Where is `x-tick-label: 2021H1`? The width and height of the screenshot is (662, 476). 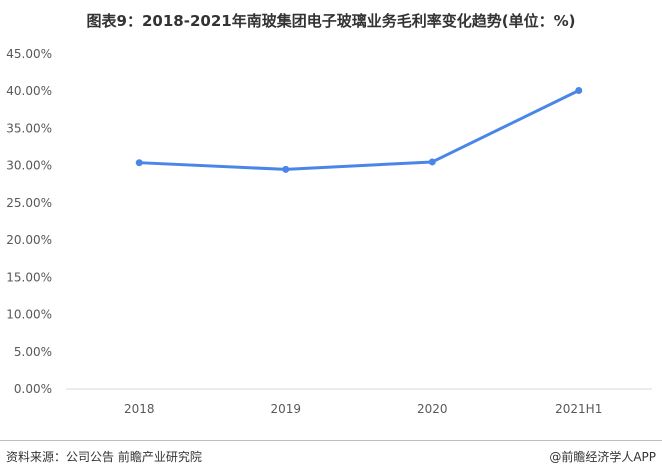 x-tick-label: 2021H1 is located at coordinates (578, 409).